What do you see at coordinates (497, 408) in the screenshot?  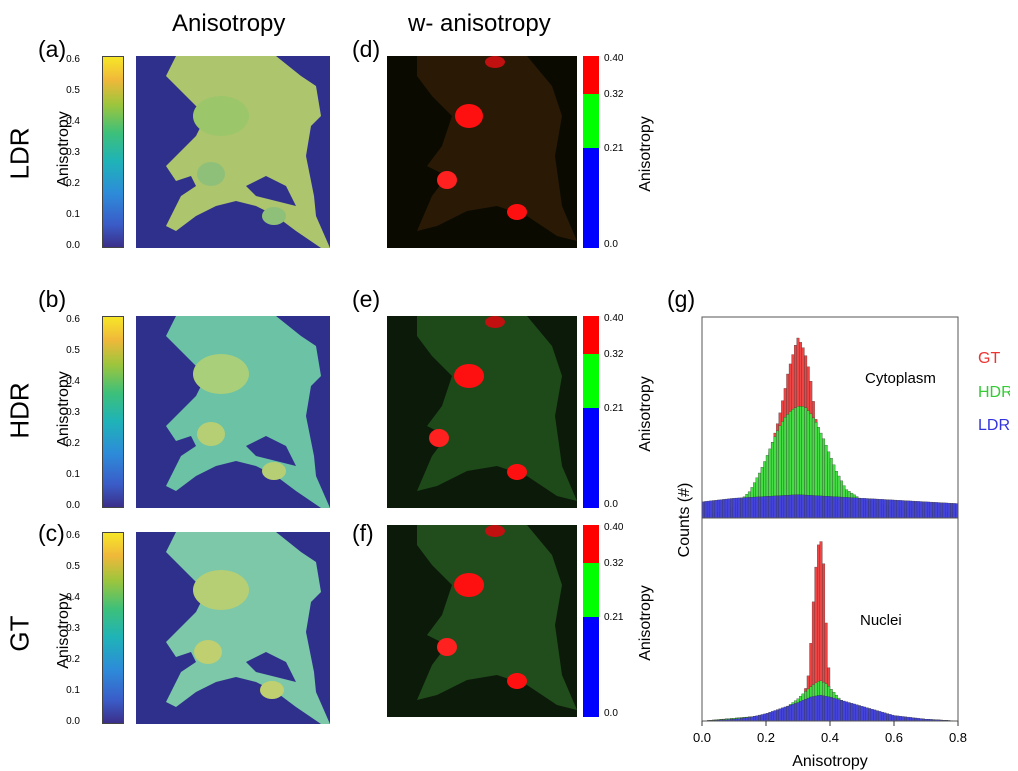 I see `cell-region-e` at bounding box center [497, 408].